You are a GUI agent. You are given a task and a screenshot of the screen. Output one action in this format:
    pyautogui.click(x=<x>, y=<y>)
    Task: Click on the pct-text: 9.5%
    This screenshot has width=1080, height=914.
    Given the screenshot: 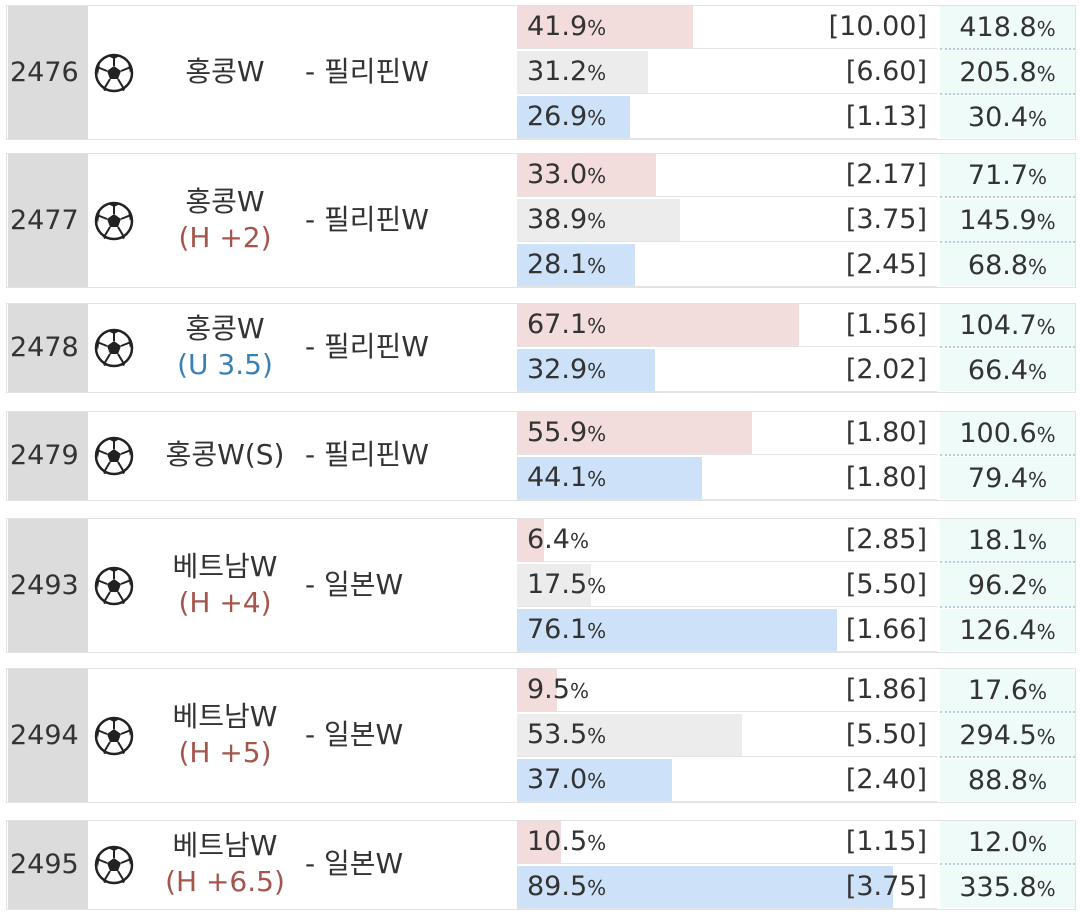 What is the action you would take?
    pyautogui.click(x=558, y=689)
    